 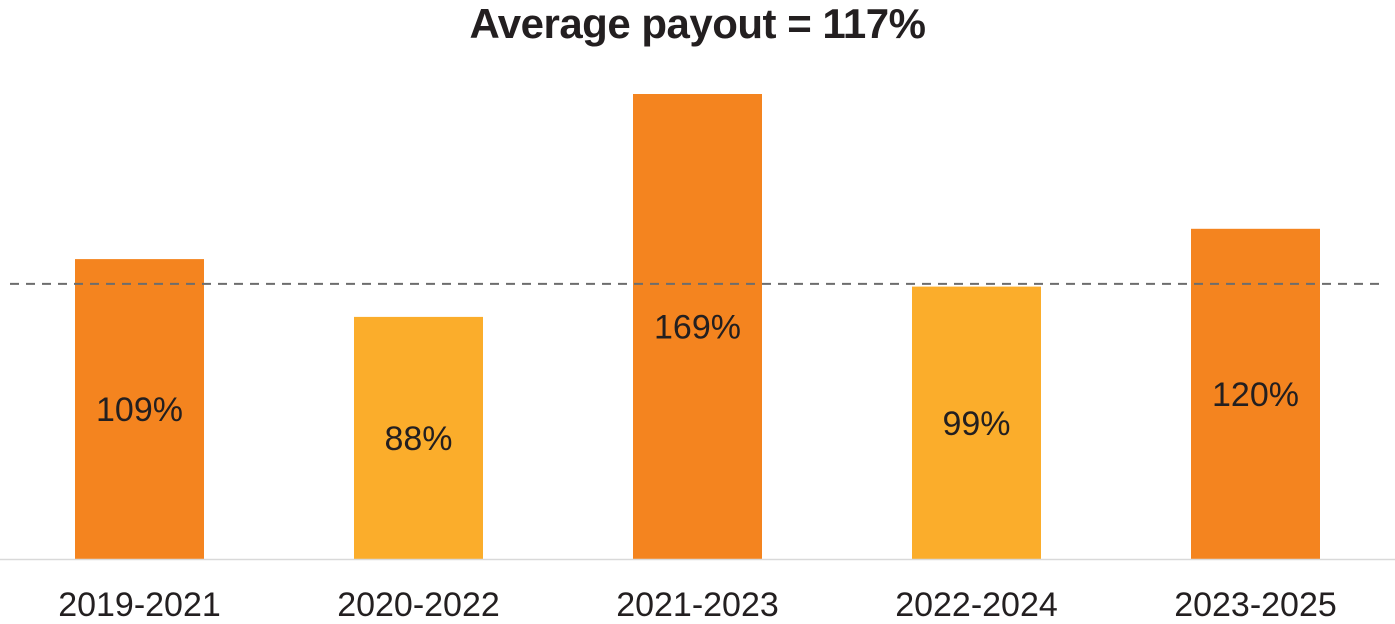 What do you see at coordinates (418, 605) in the screenshot?
I see `x-tick-label: 2020-2022` at bounding box center [418, 605].